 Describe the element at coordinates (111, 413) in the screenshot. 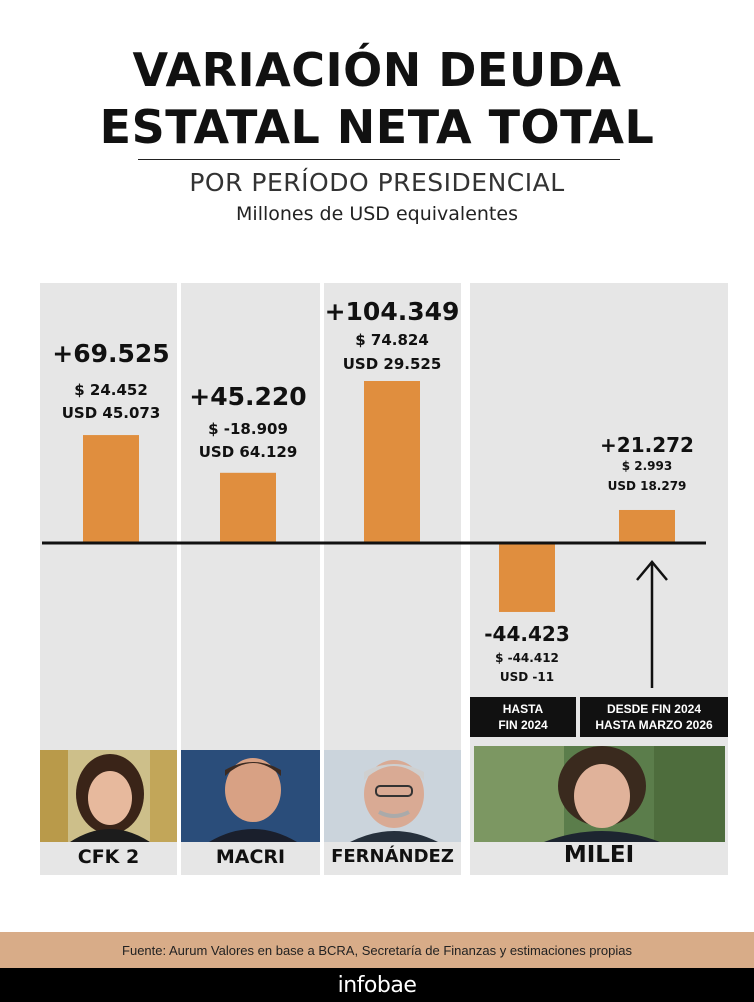

I see `usd-label-0: USD 45.073` at that location.